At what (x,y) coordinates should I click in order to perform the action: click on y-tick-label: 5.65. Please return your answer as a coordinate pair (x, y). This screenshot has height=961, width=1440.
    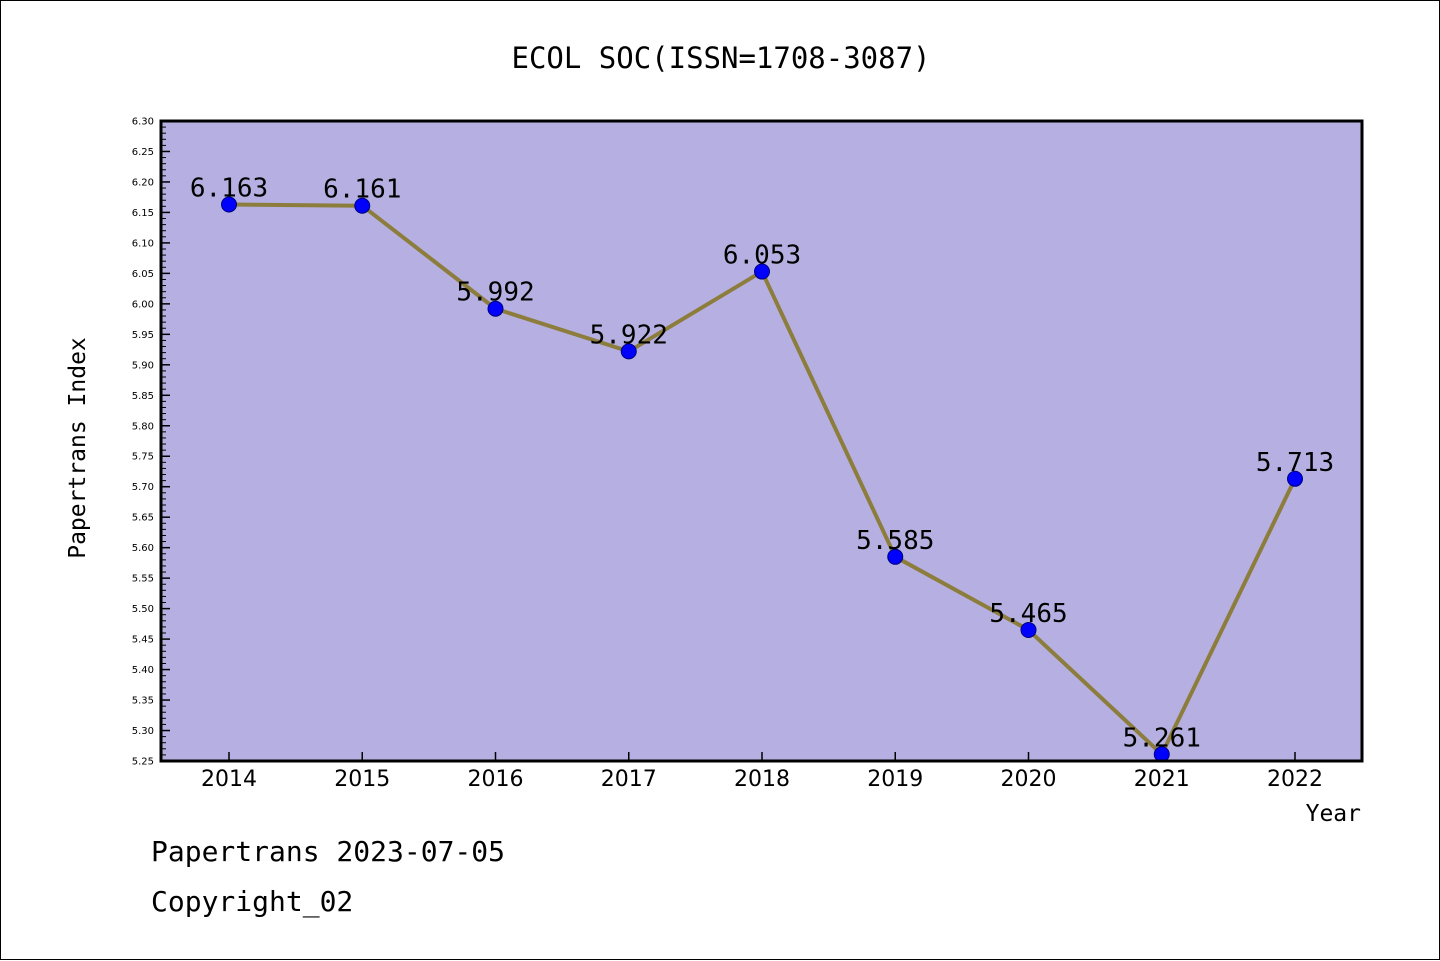
    Looking at the image, I should click on (143, 518).